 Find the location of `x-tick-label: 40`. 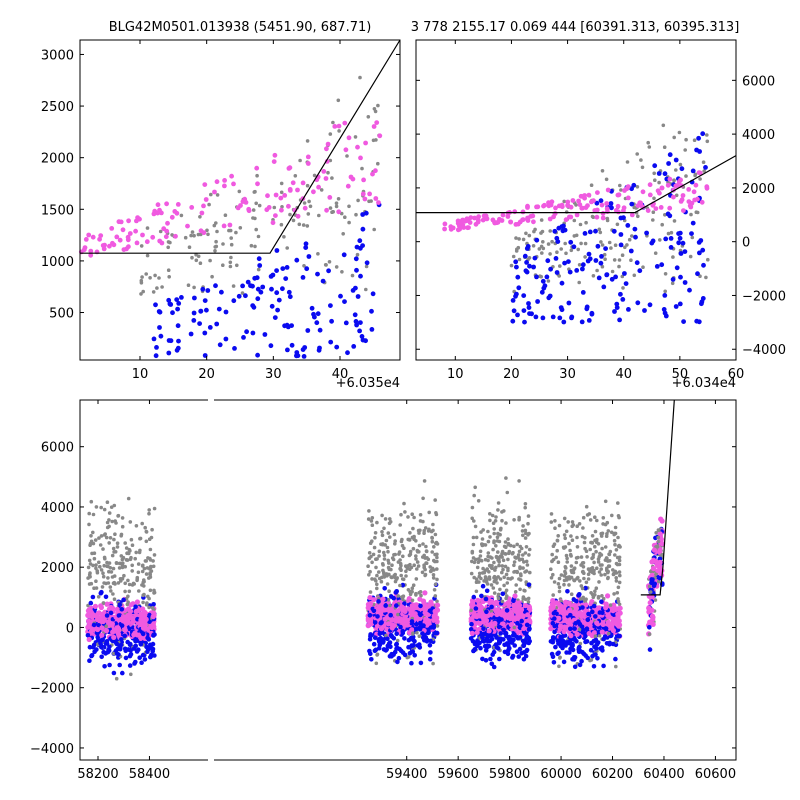

x-tick-label: 40 is located at coordinates (340, 374).